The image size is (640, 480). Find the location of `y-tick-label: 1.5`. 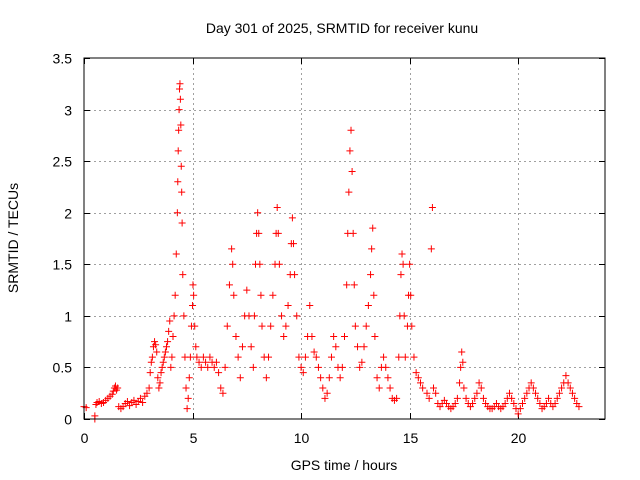

y-tick-label: 1.5 is located at coordinates (63, 265).